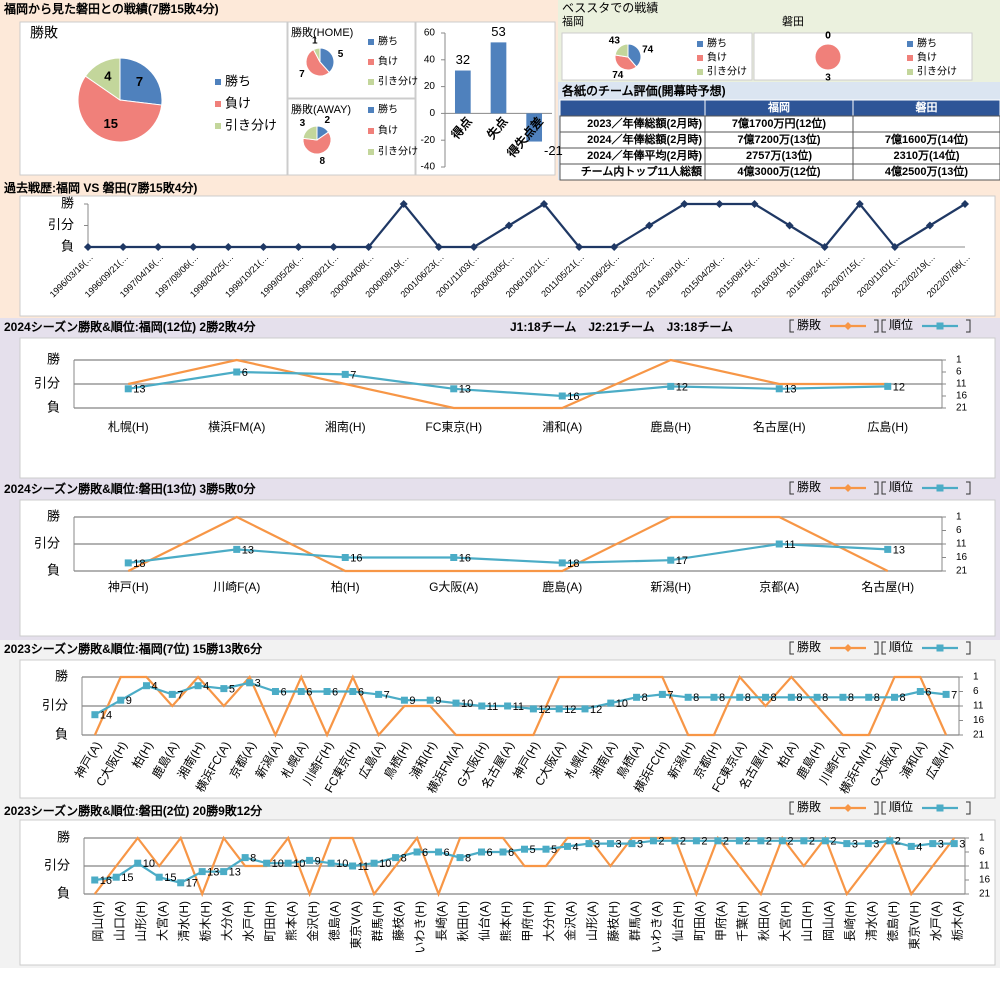  What do you see at coordinates (356, 558) in the screenshot?
I see `rank-label: 16` at bounding box center [356, 558].